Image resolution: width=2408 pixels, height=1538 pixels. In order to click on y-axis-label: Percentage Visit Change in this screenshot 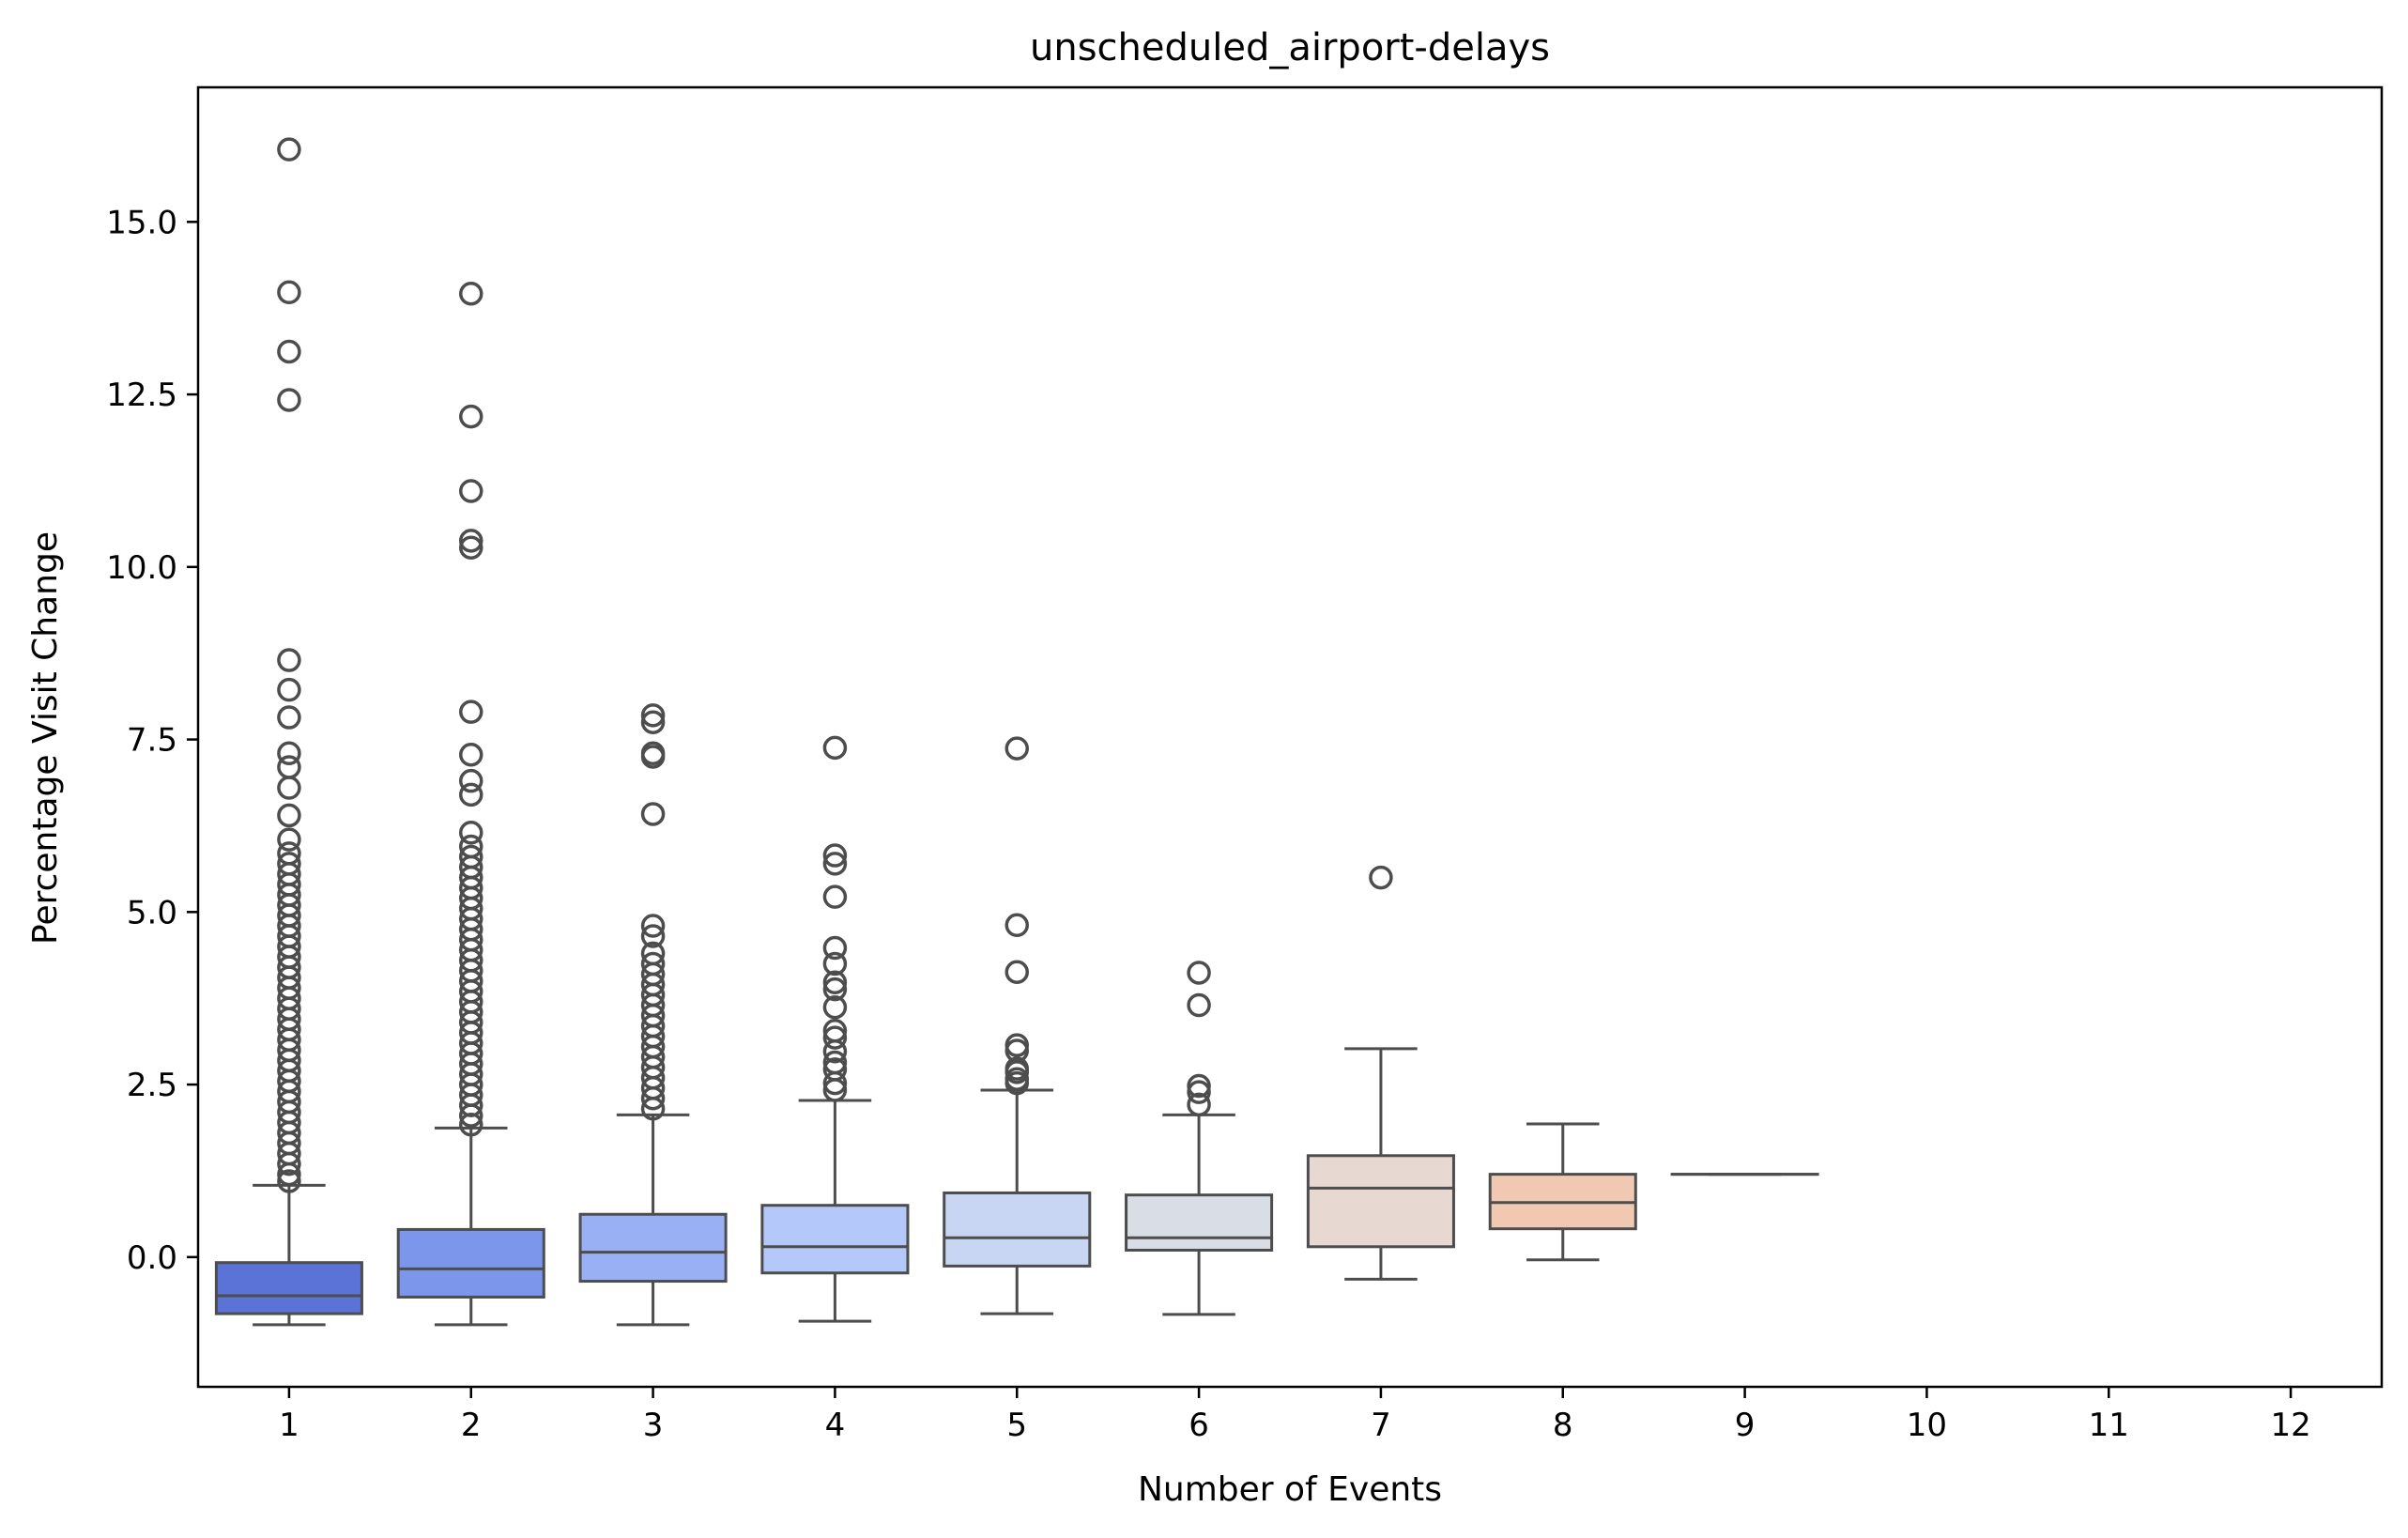, I will do `click(45, 738)`.